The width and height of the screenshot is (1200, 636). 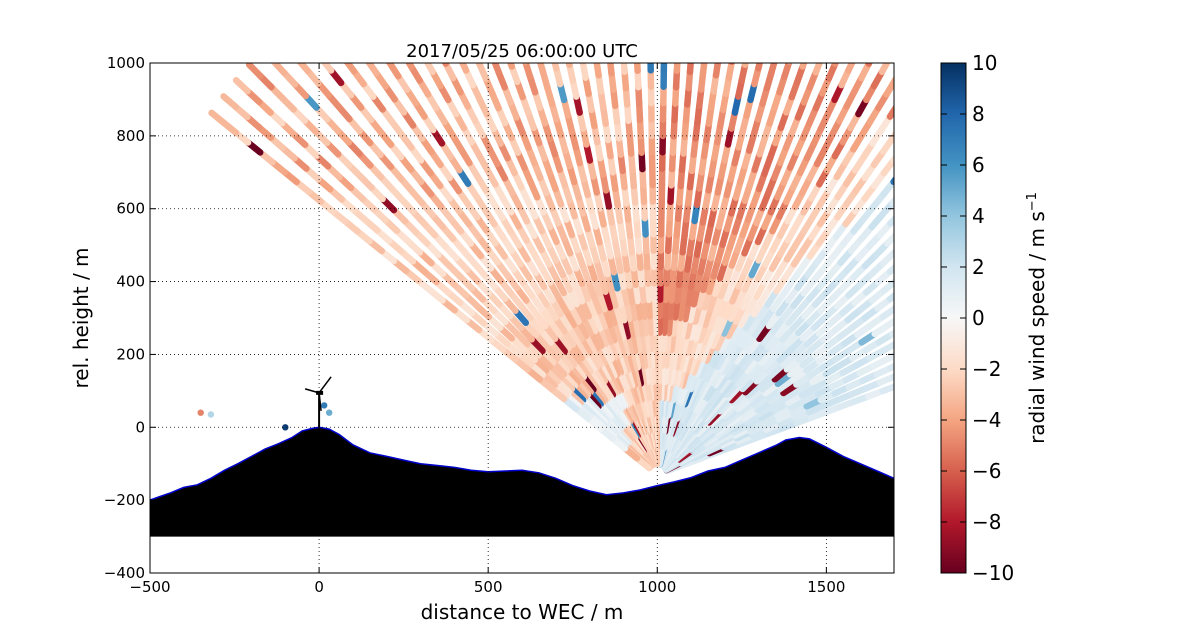 What do you see at coordinates (318, 402) in the screenshot?
I see `wind-turbine` at bounding box center [318, 402].